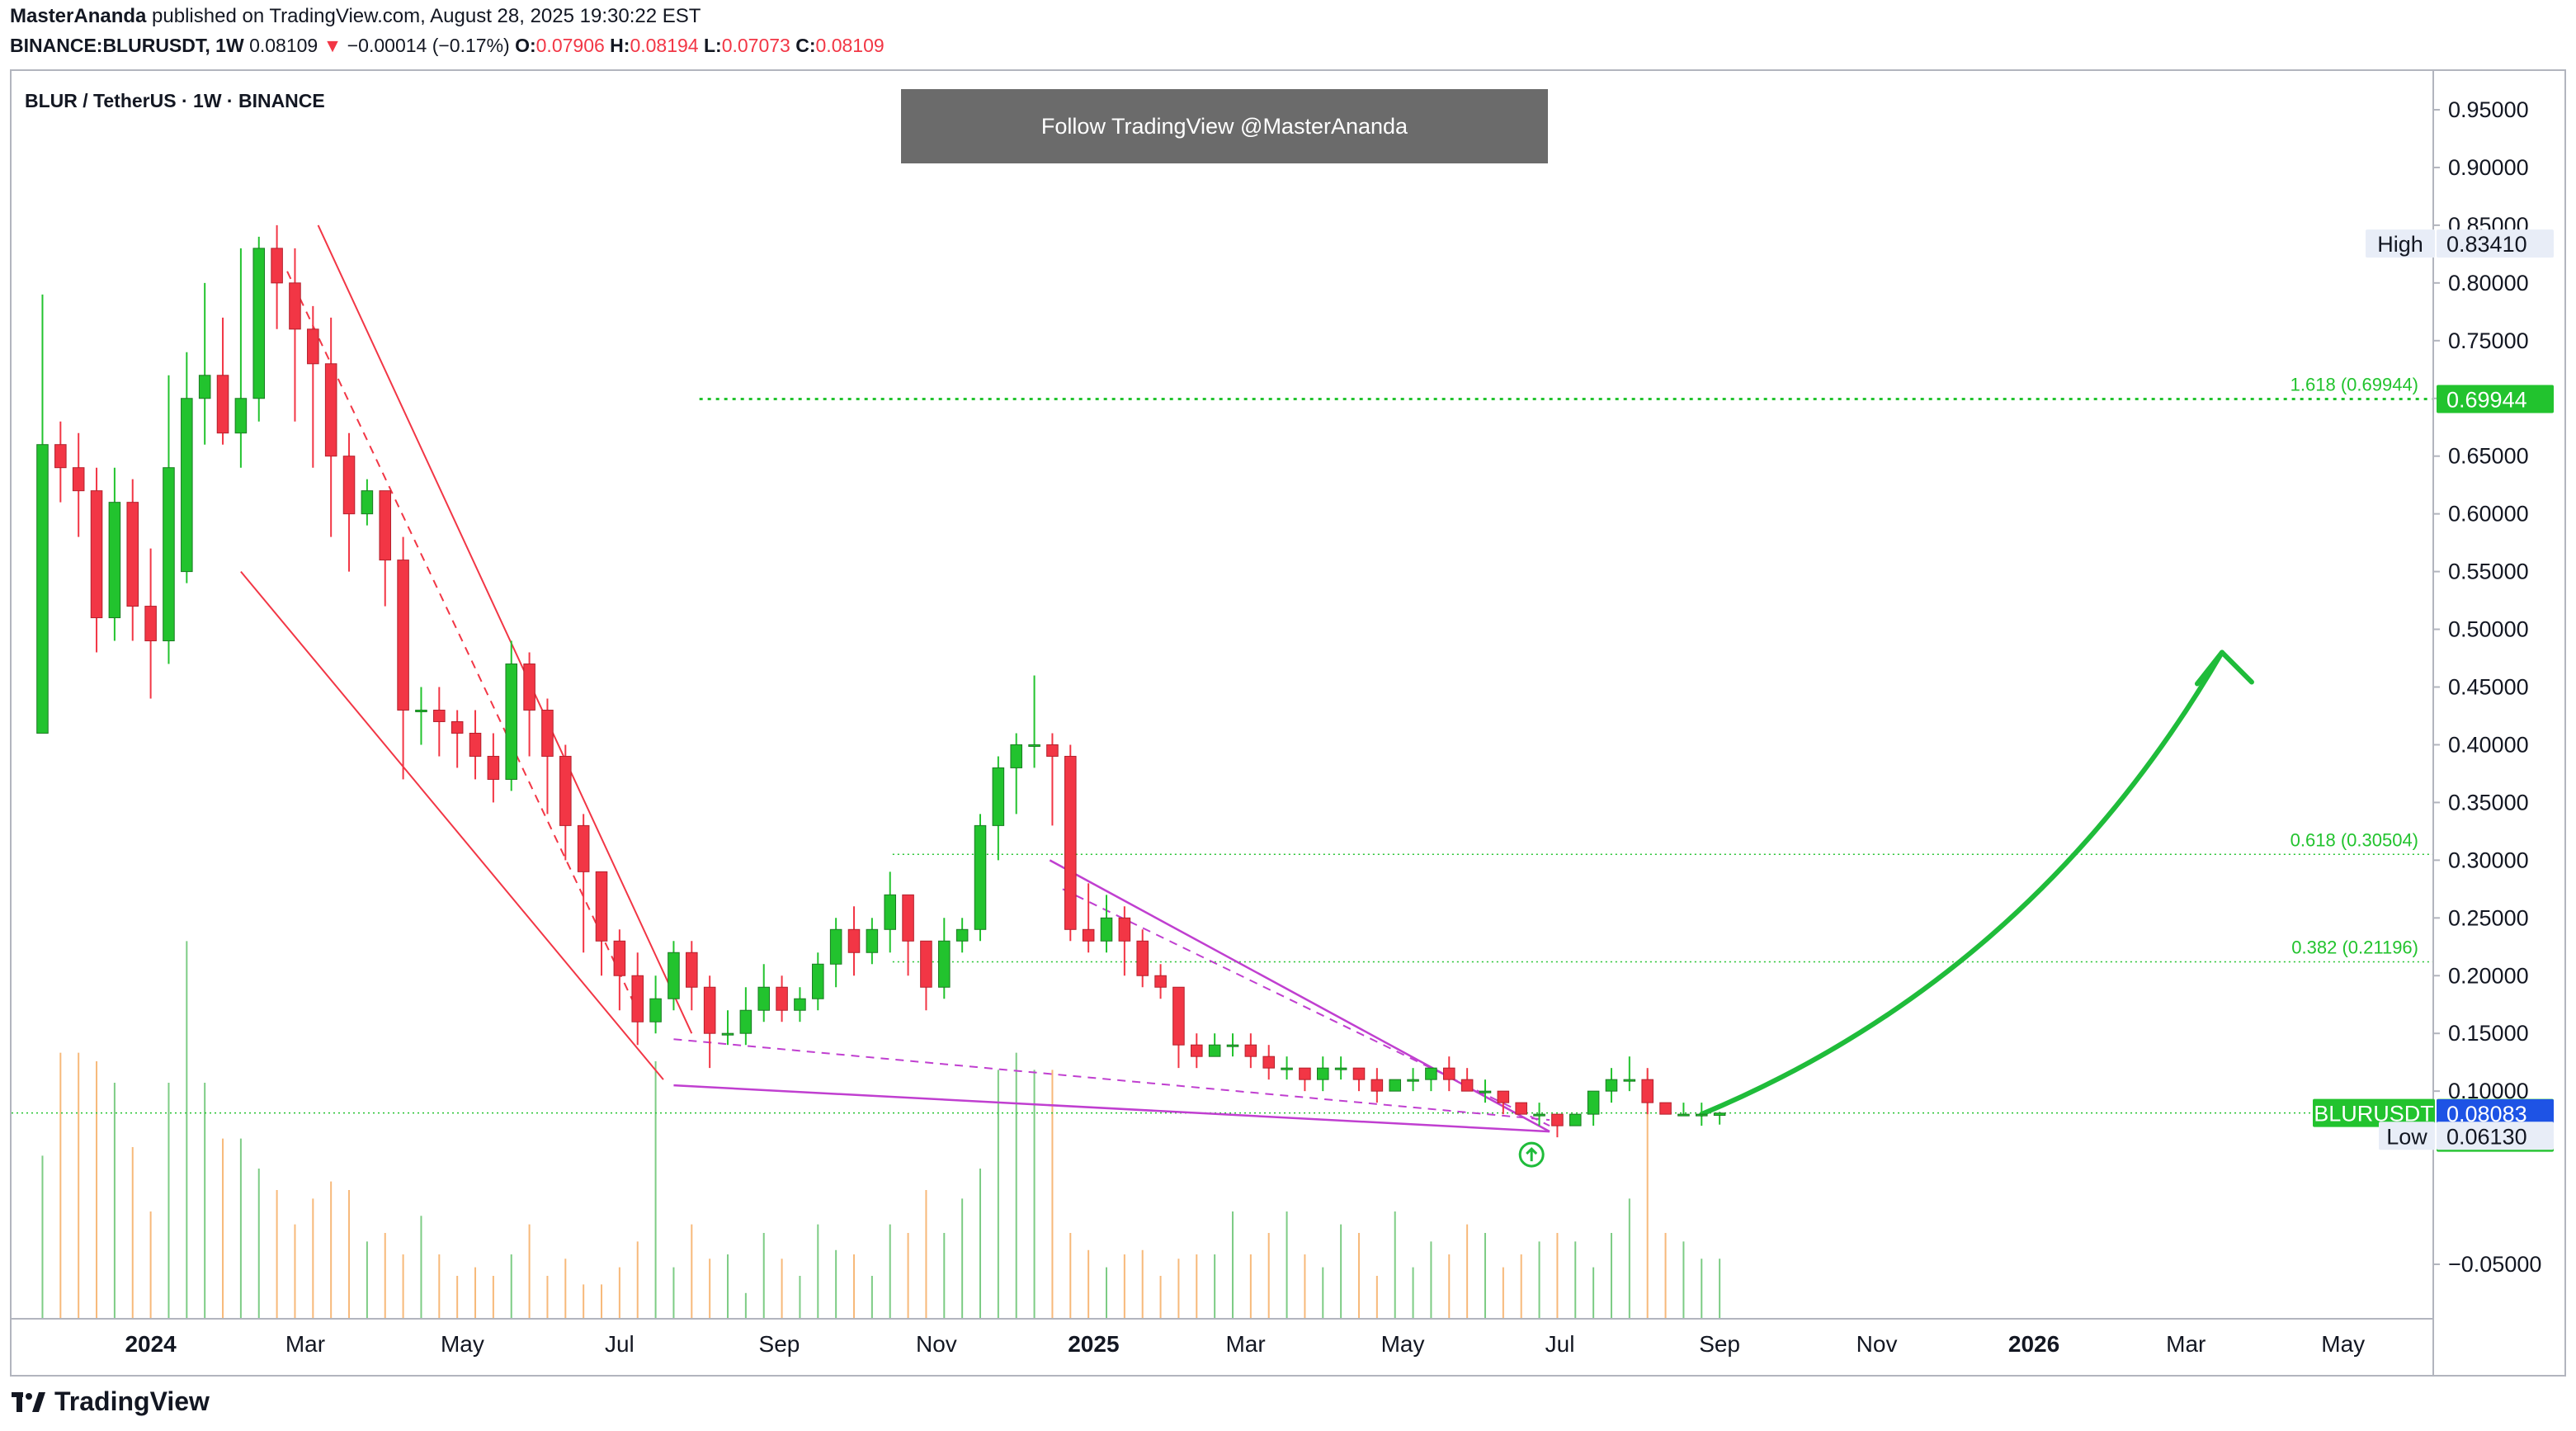 This screenshot has height=1431, width=2576. Describe the element at coordinates (1962, 883) in the screenshot. I see `target-arrow-curve` at that location.